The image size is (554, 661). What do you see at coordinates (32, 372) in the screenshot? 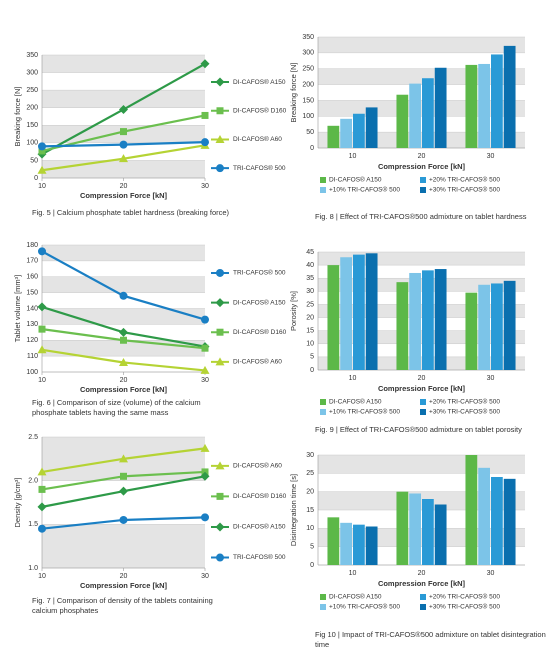
I see `y-tick-label: 100` at bounding box center [32, 372].